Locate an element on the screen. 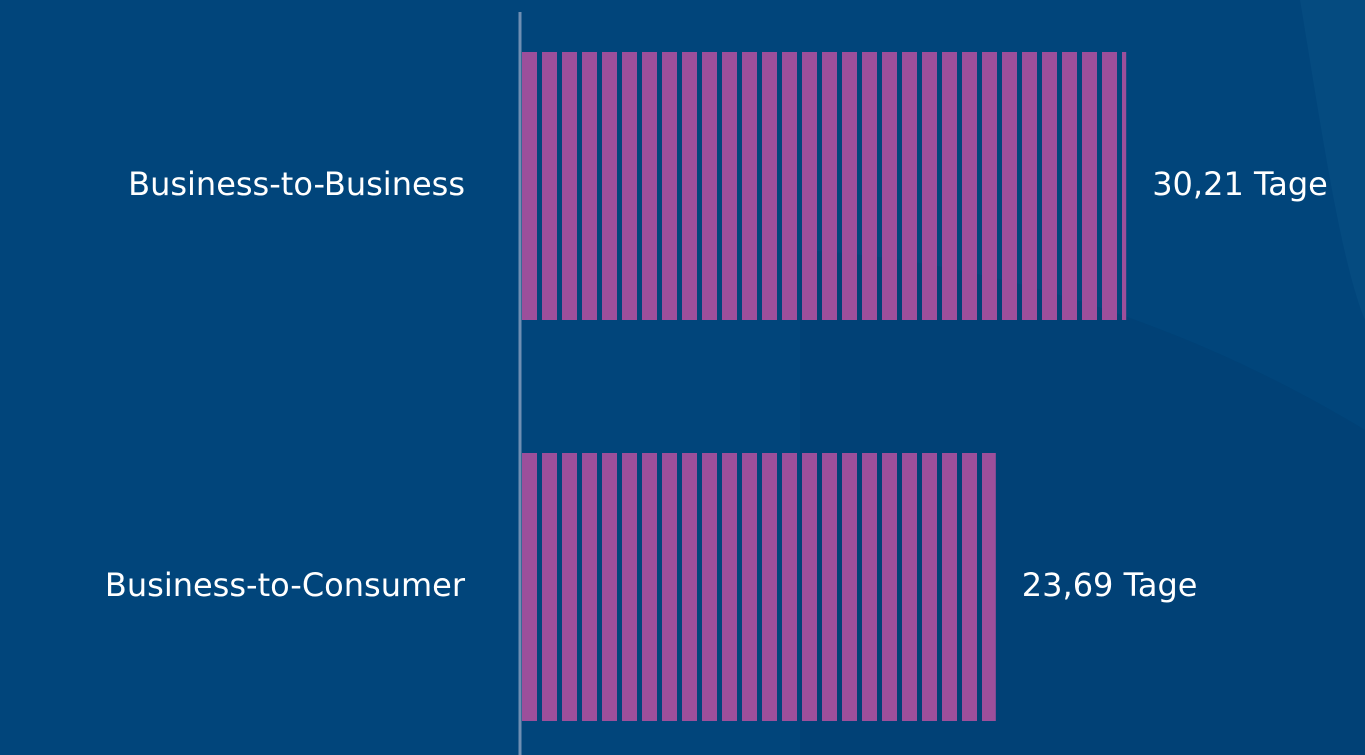 This screenshot has width=1365, height=755. value-label: 30,21 Tage is located at coordinates (1240, 184).